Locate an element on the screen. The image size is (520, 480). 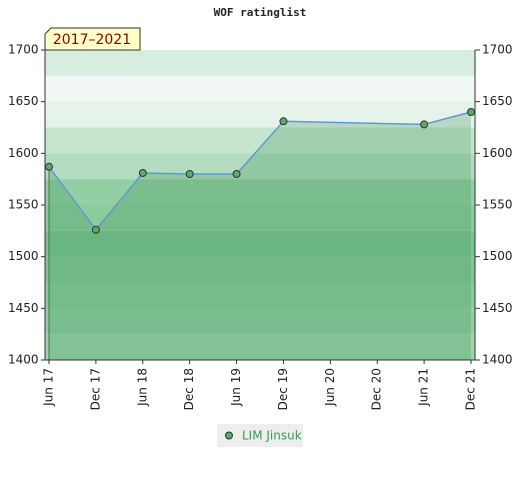
x-tick-label: Dec 19 is located at coordinates (283, 389).